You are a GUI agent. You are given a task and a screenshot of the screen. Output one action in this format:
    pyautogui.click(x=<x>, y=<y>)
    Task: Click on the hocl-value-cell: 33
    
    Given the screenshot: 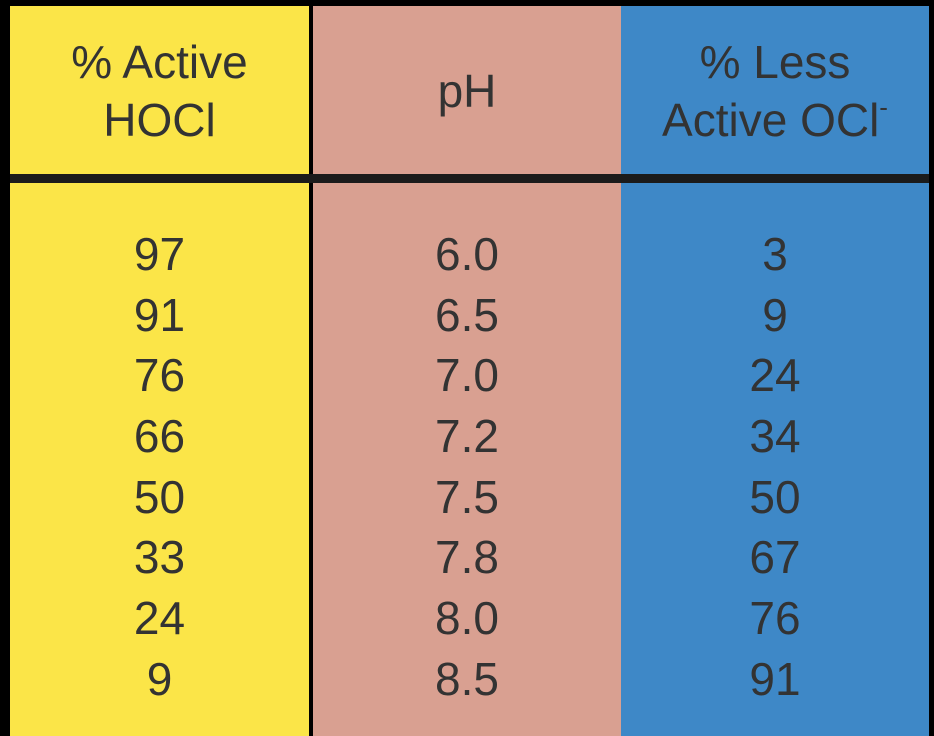 What is the action you would take?
    pyautogui.click(x=159, y=557)
    